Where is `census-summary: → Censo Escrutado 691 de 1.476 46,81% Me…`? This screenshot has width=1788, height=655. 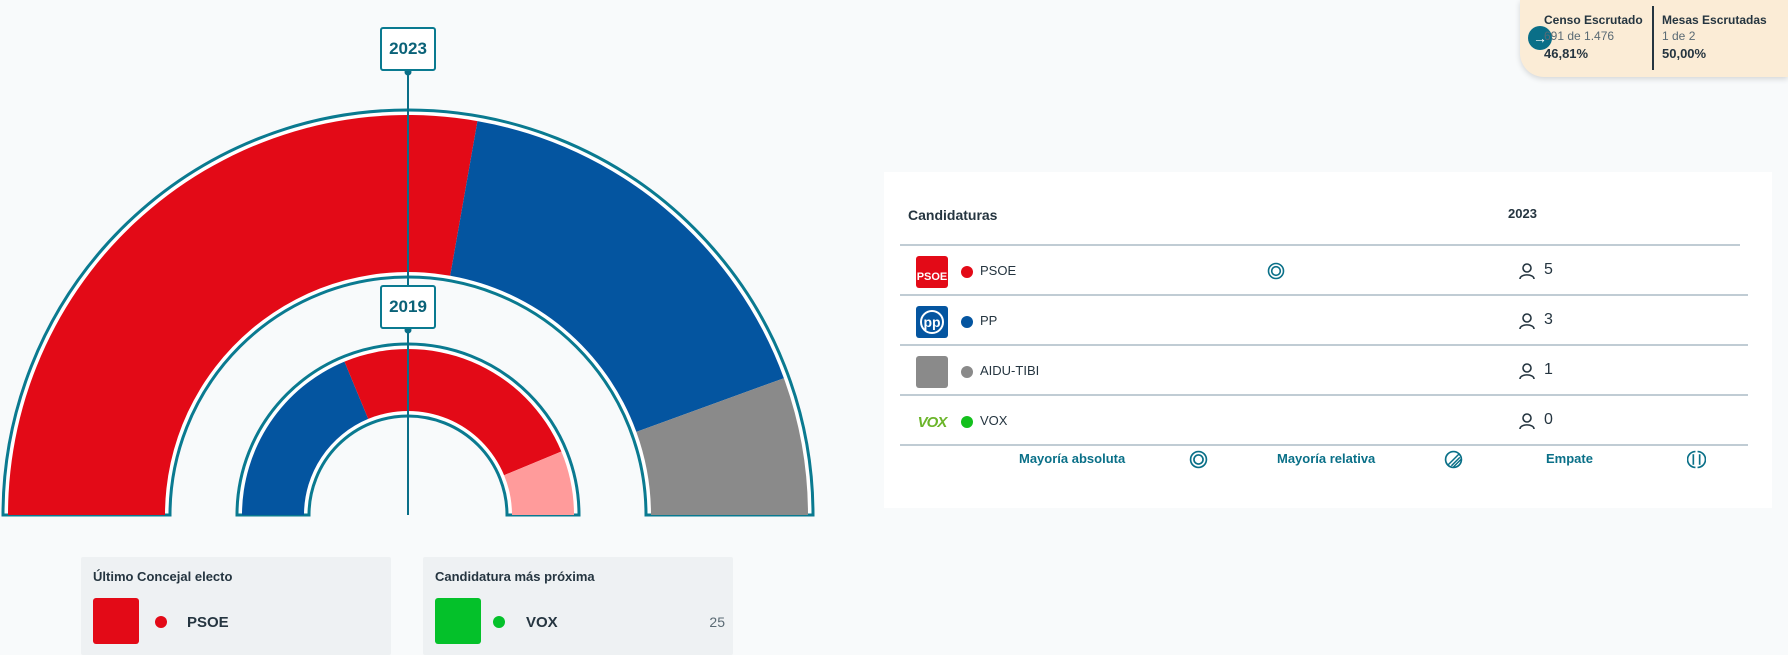
census-summary: → Censo Escrutado 691 de 1.476 46,81% Me… is located at coordinates (1654, 38).